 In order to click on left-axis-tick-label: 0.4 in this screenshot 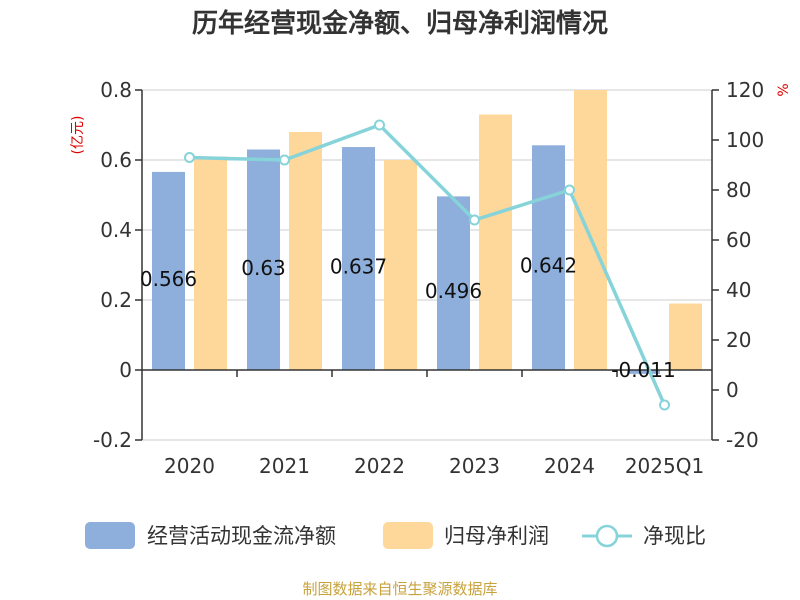, I will do `click(116, 230)`.